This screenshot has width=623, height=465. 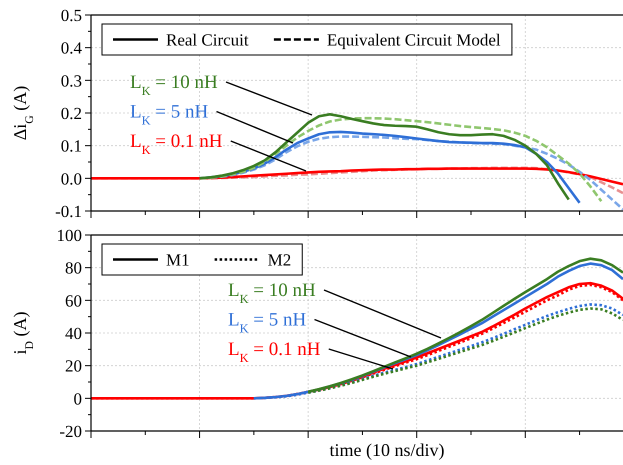 I want to click on y-tick-label: 0.5, so click(x=71, y=15).